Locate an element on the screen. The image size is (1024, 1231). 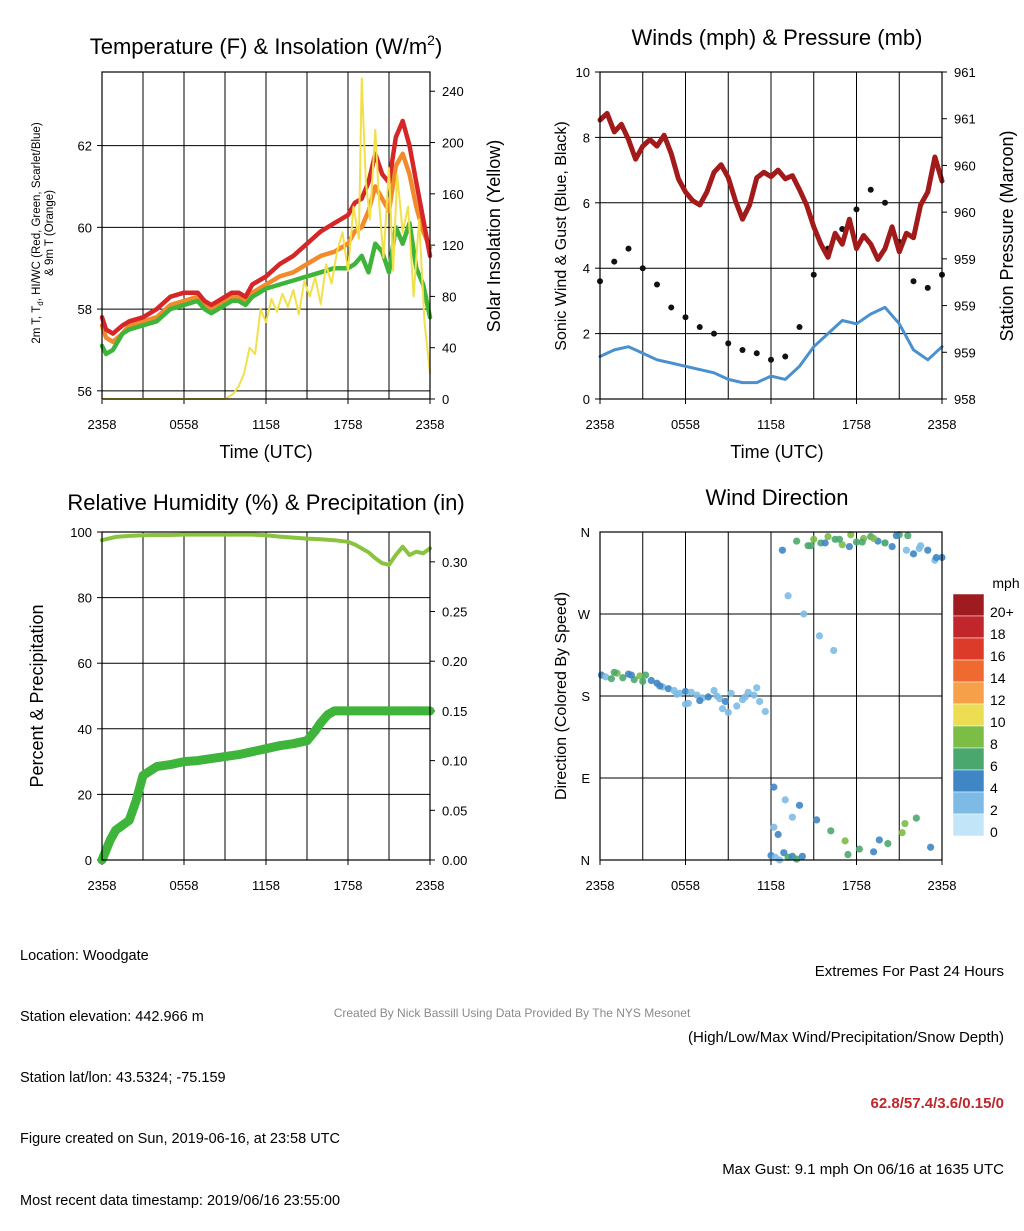
y2-tick-label: 80 is located at coordinates (449, 296).